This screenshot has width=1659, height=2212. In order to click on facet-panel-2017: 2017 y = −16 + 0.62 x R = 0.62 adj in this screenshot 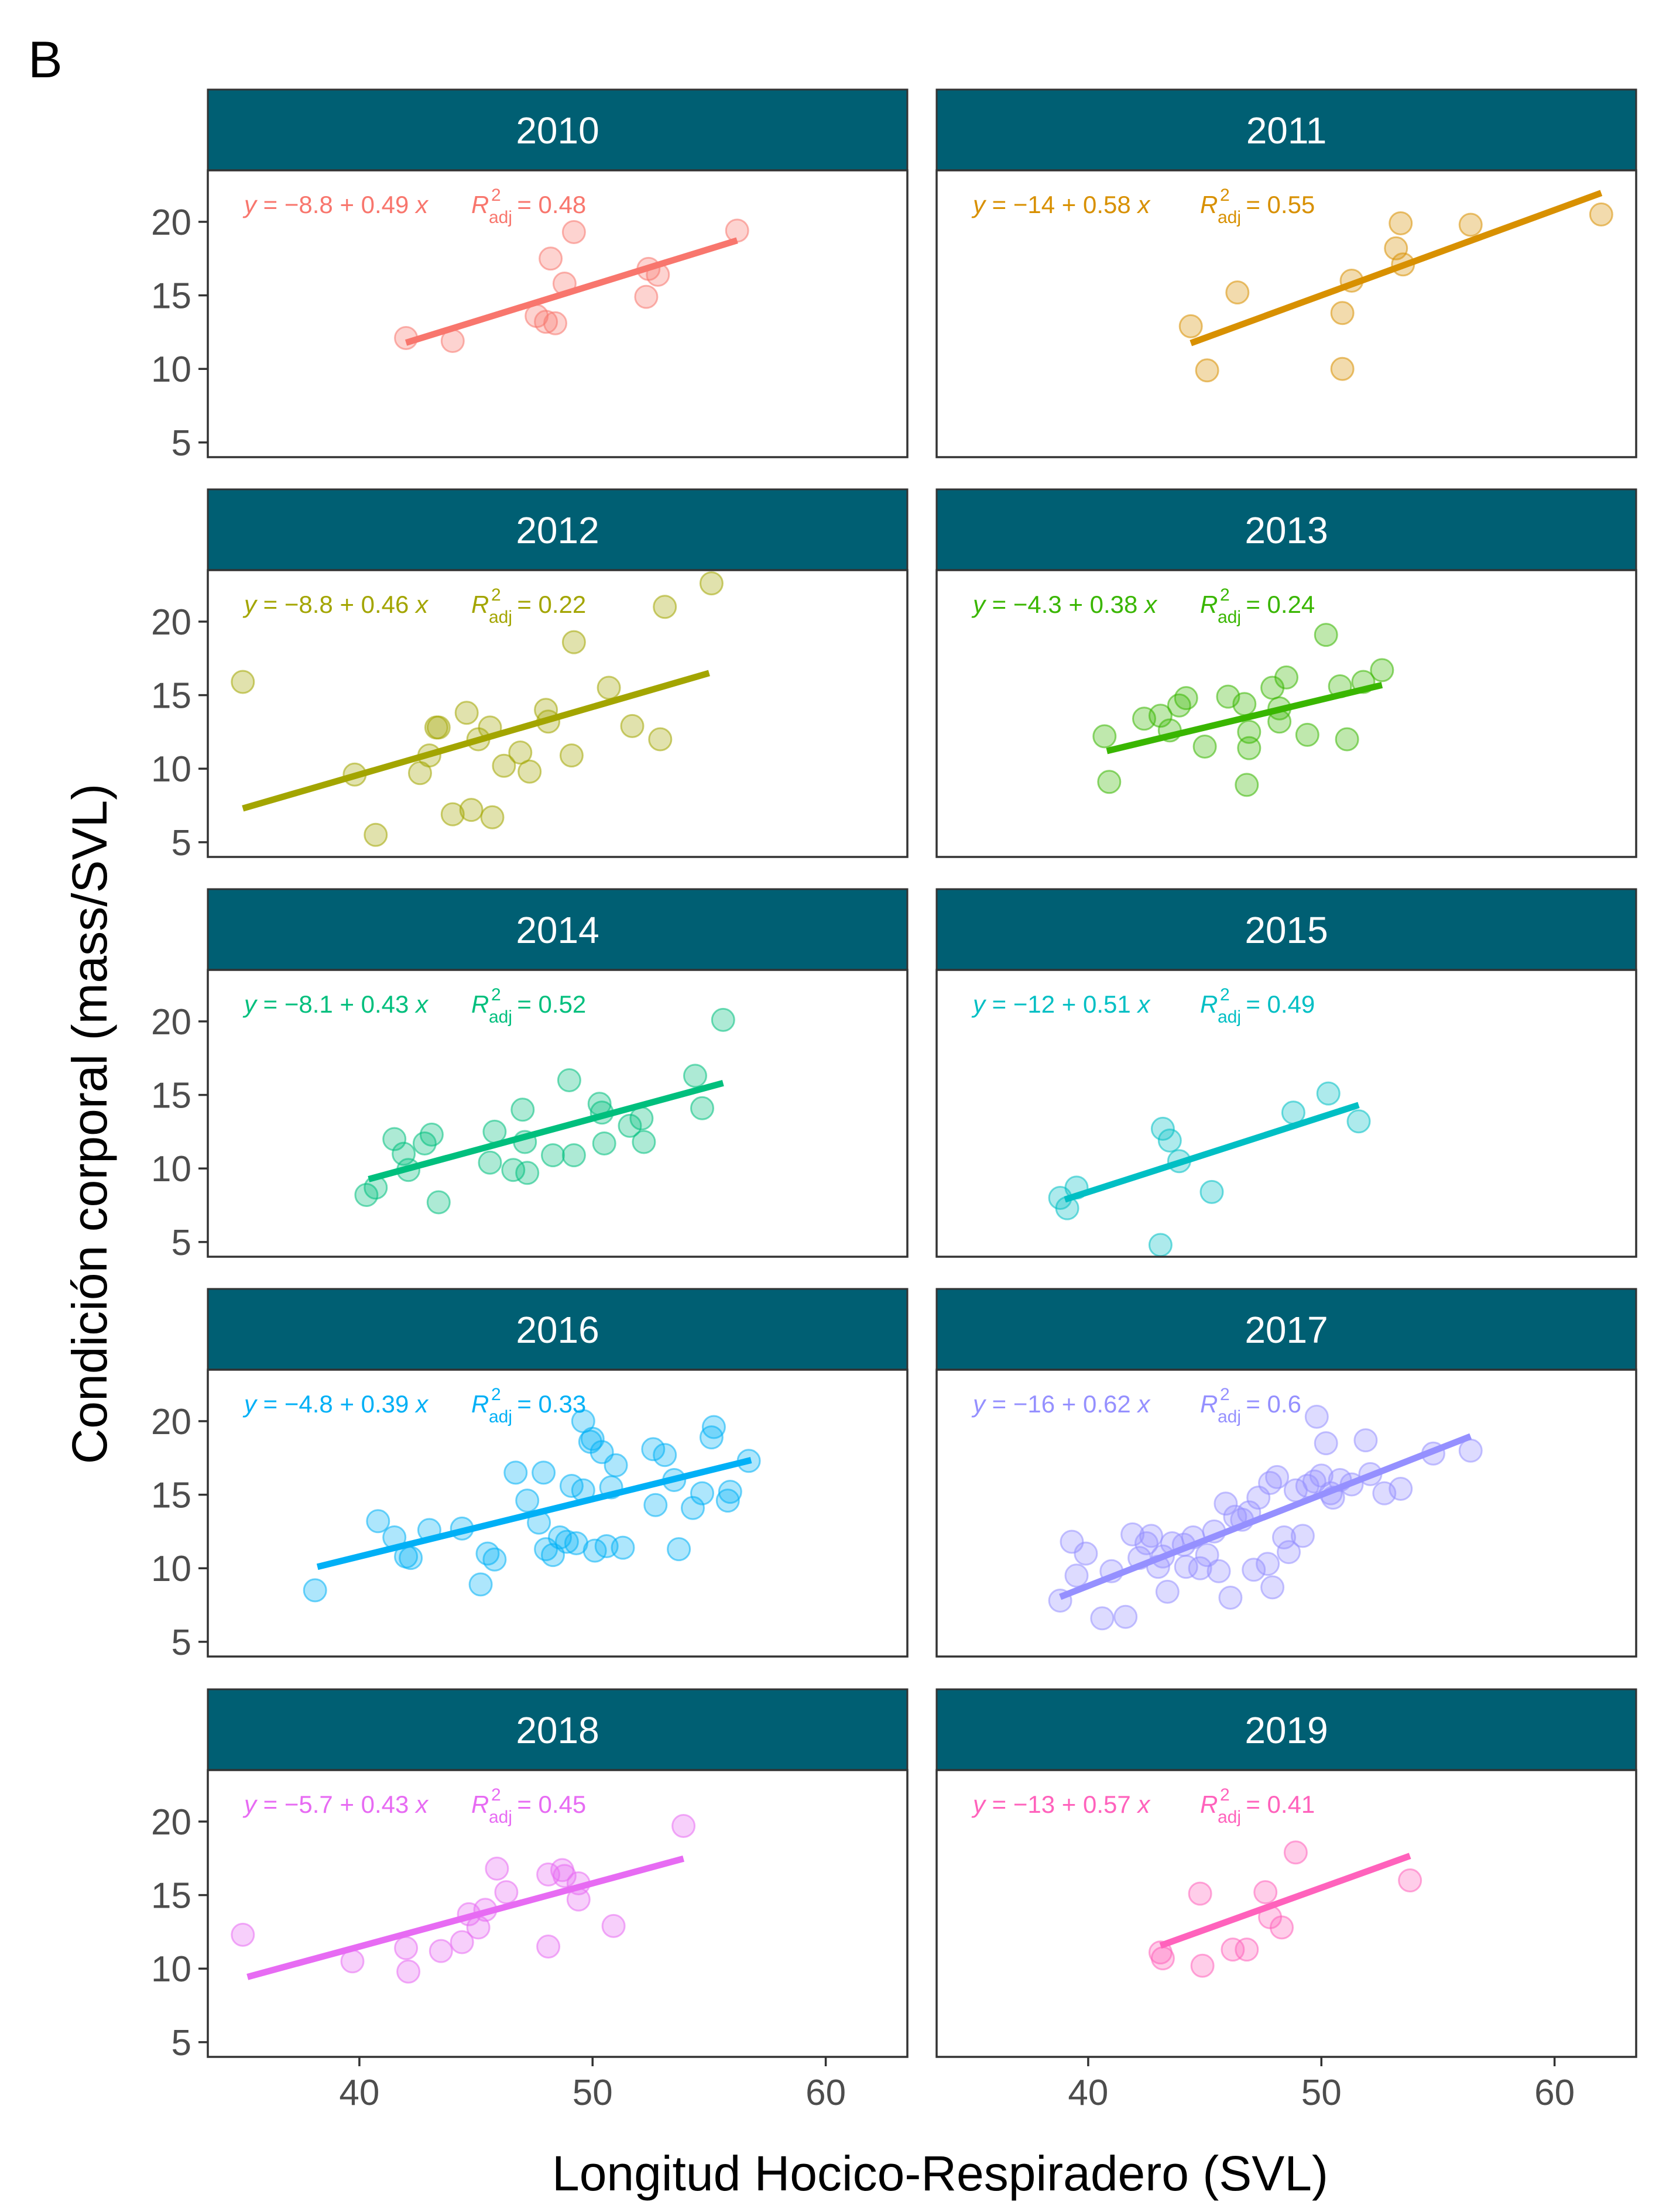, I will do `click(1286, 1473)`.